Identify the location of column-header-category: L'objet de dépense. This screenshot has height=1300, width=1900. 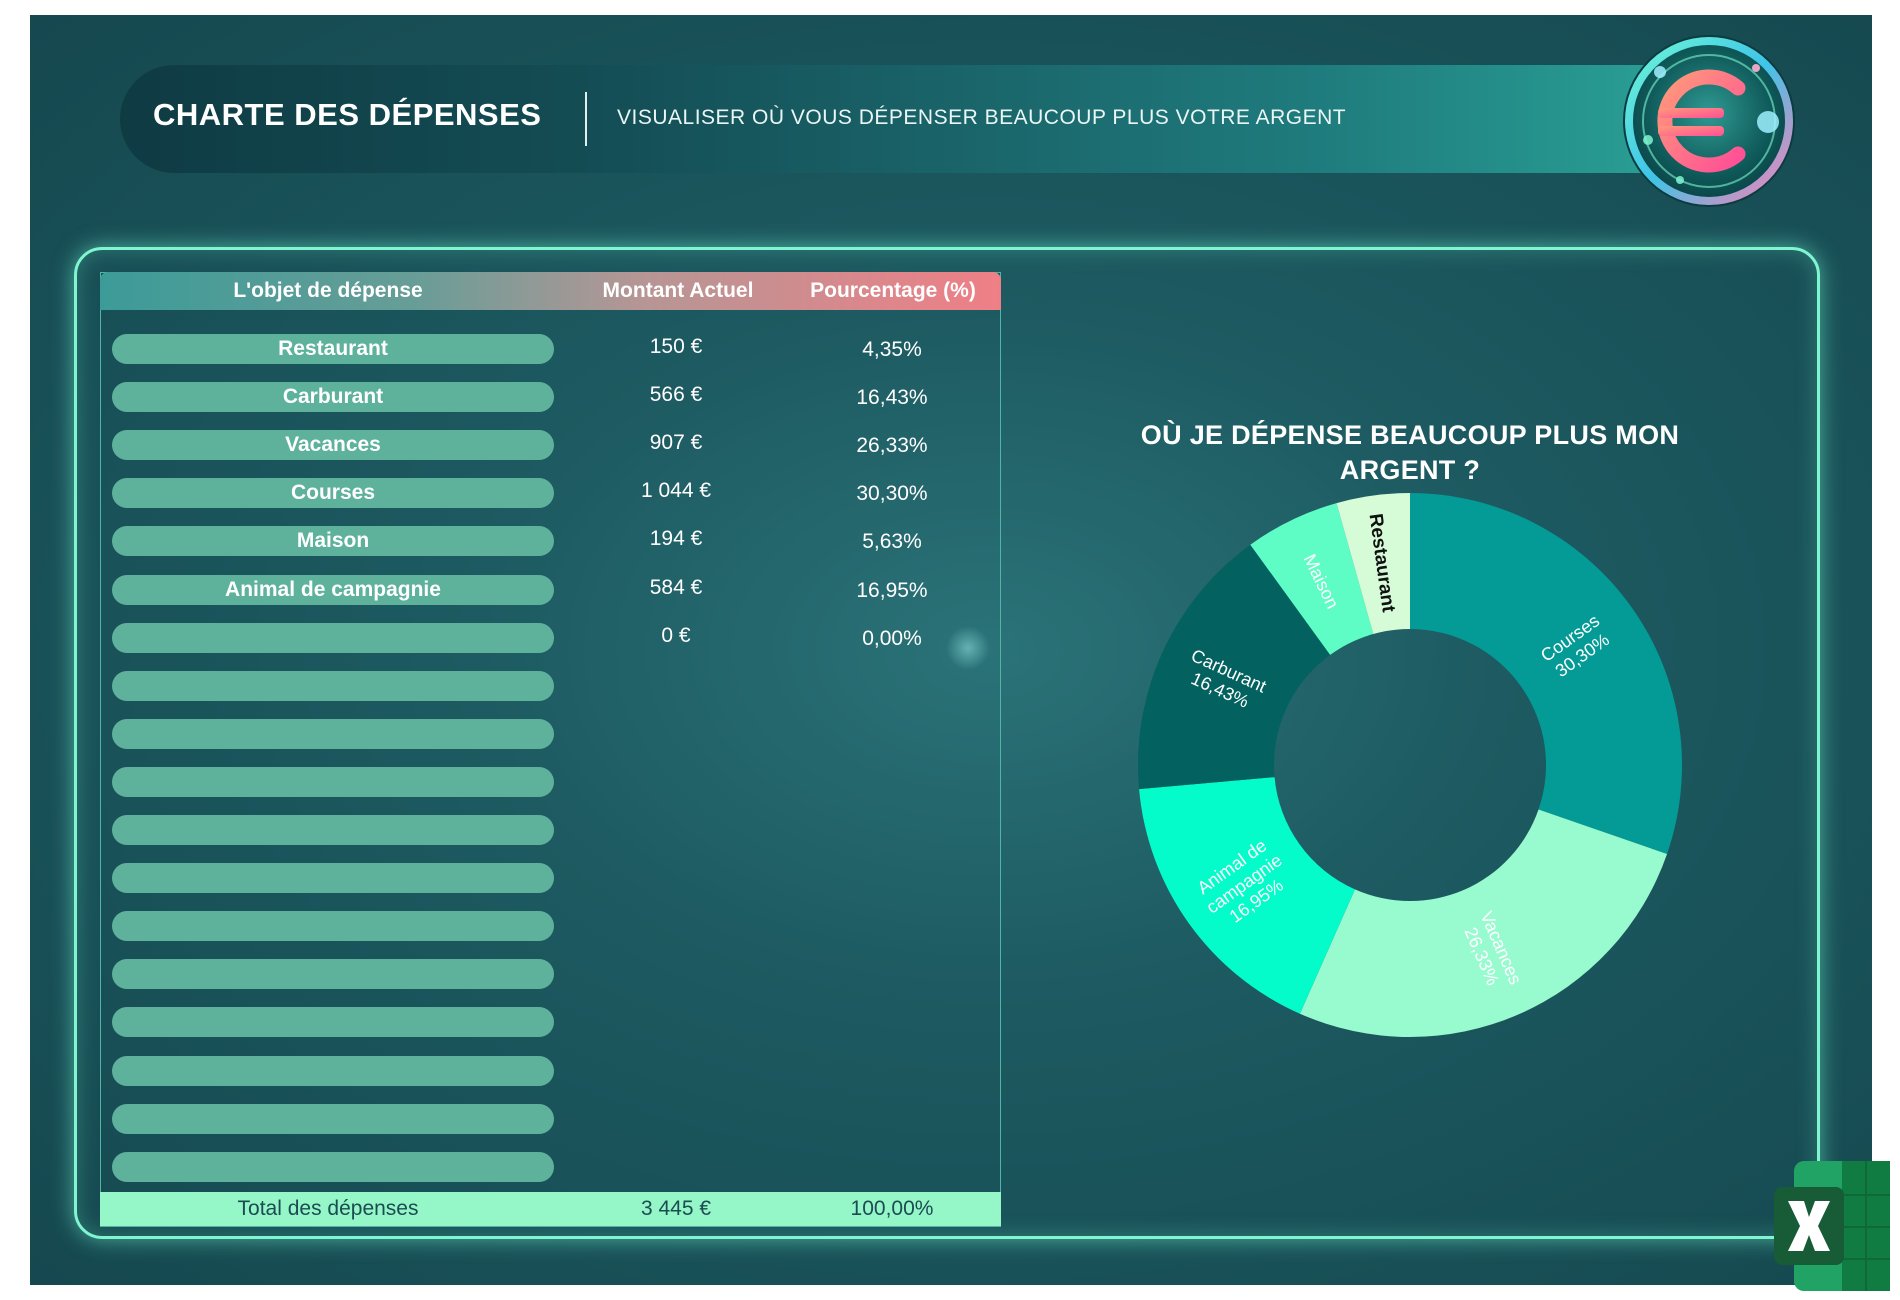
(328, 290).